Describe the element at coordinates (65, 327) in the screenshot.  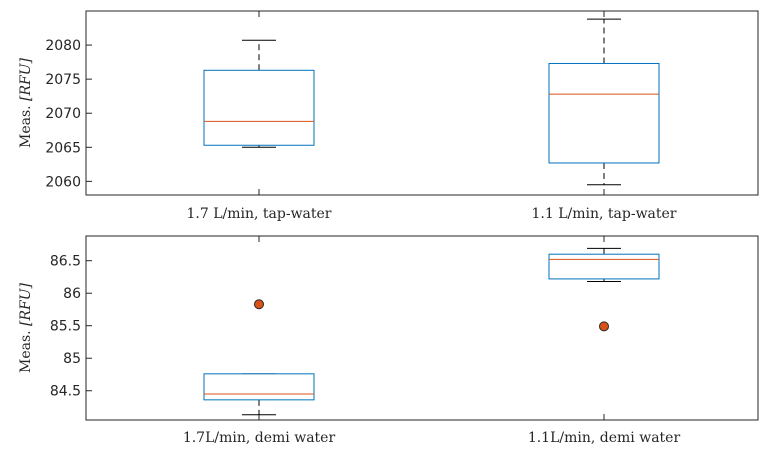
I see `y-tick-label: 85.5` at that location.